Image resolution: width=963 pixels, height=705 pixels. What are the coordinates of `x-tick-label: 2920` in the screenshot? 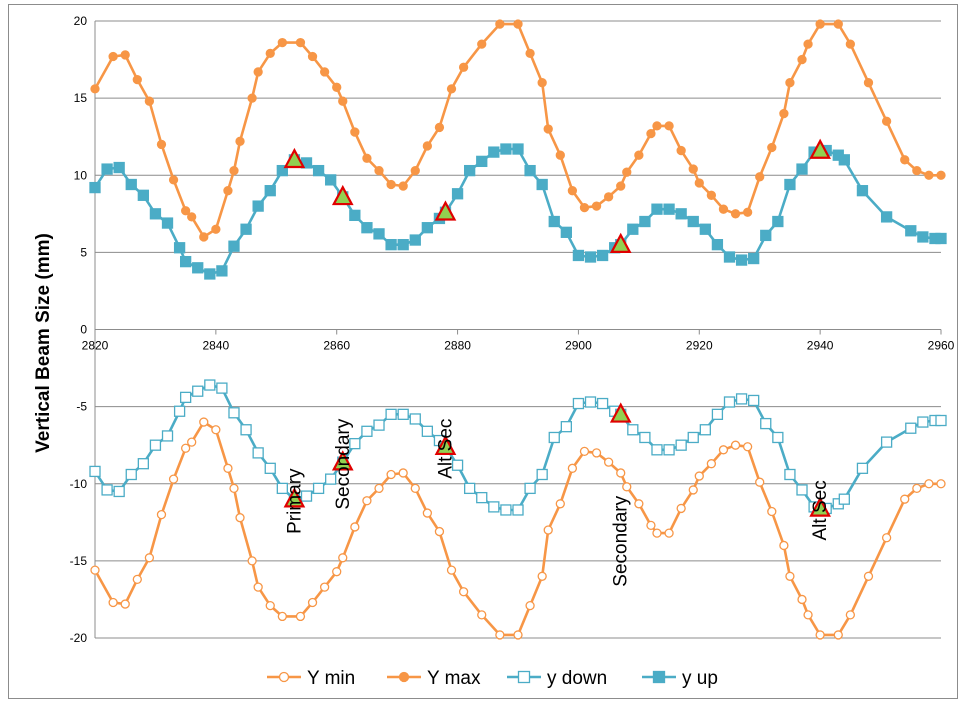 It's located at (699, 346).